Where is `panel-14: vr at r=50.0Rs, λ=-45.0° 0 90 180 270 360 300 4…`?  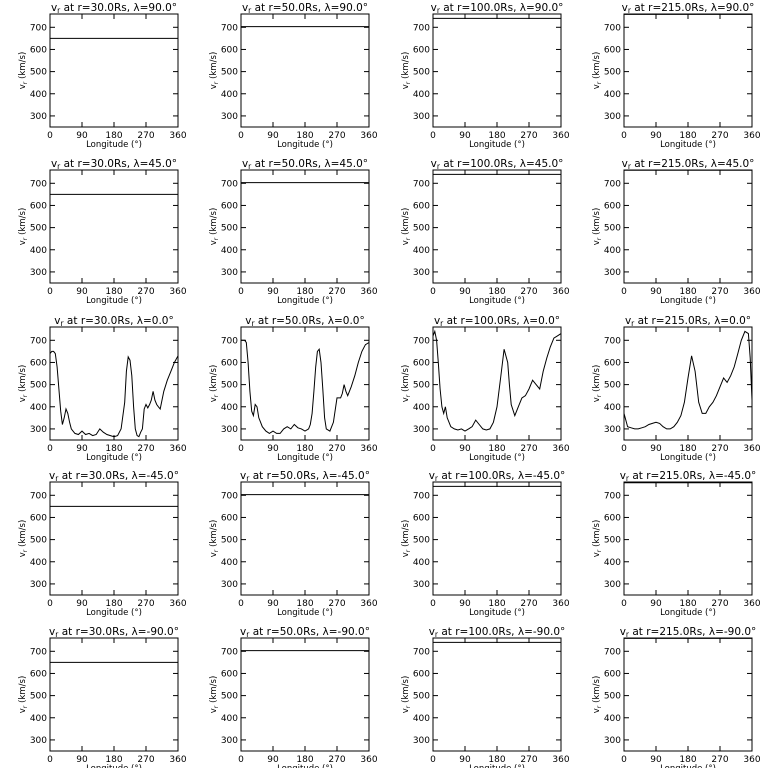 panel-14: vr at r=50.0Rs, λ=-45.0° 0 90 180 270 360 300 4… is located at coordinates (293, 544).